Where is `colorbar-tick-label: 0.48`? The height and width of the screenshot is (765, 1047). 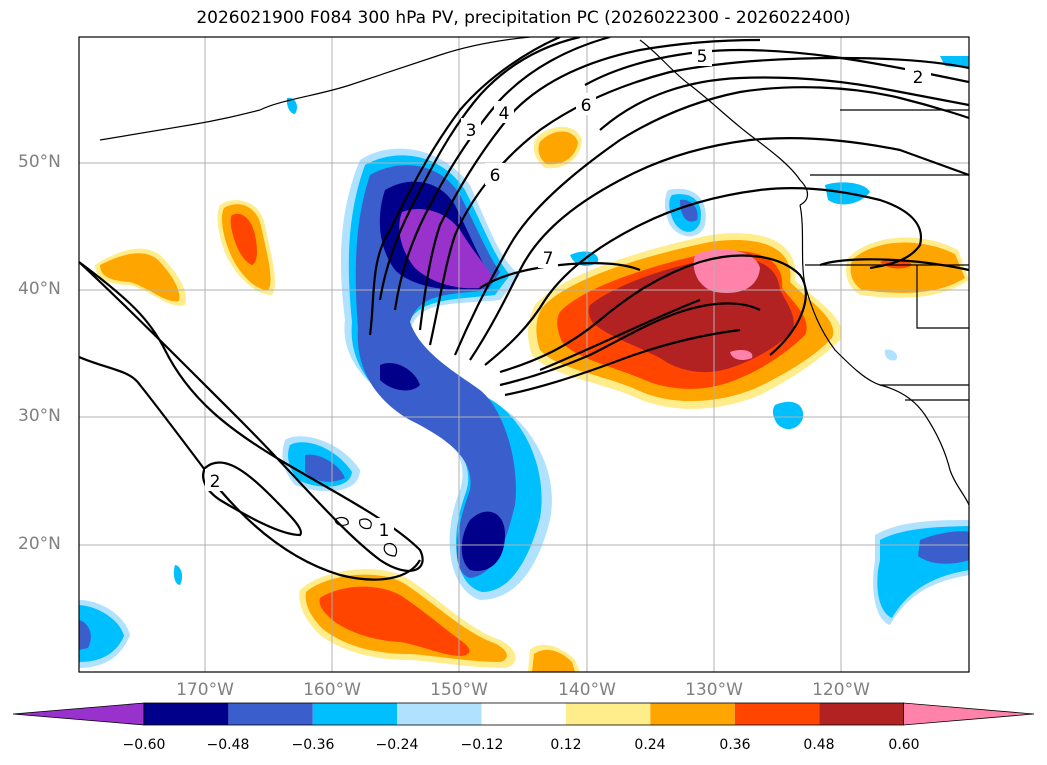 colorbar-tick-label: 0.48 is located at coordinates (819, 745).